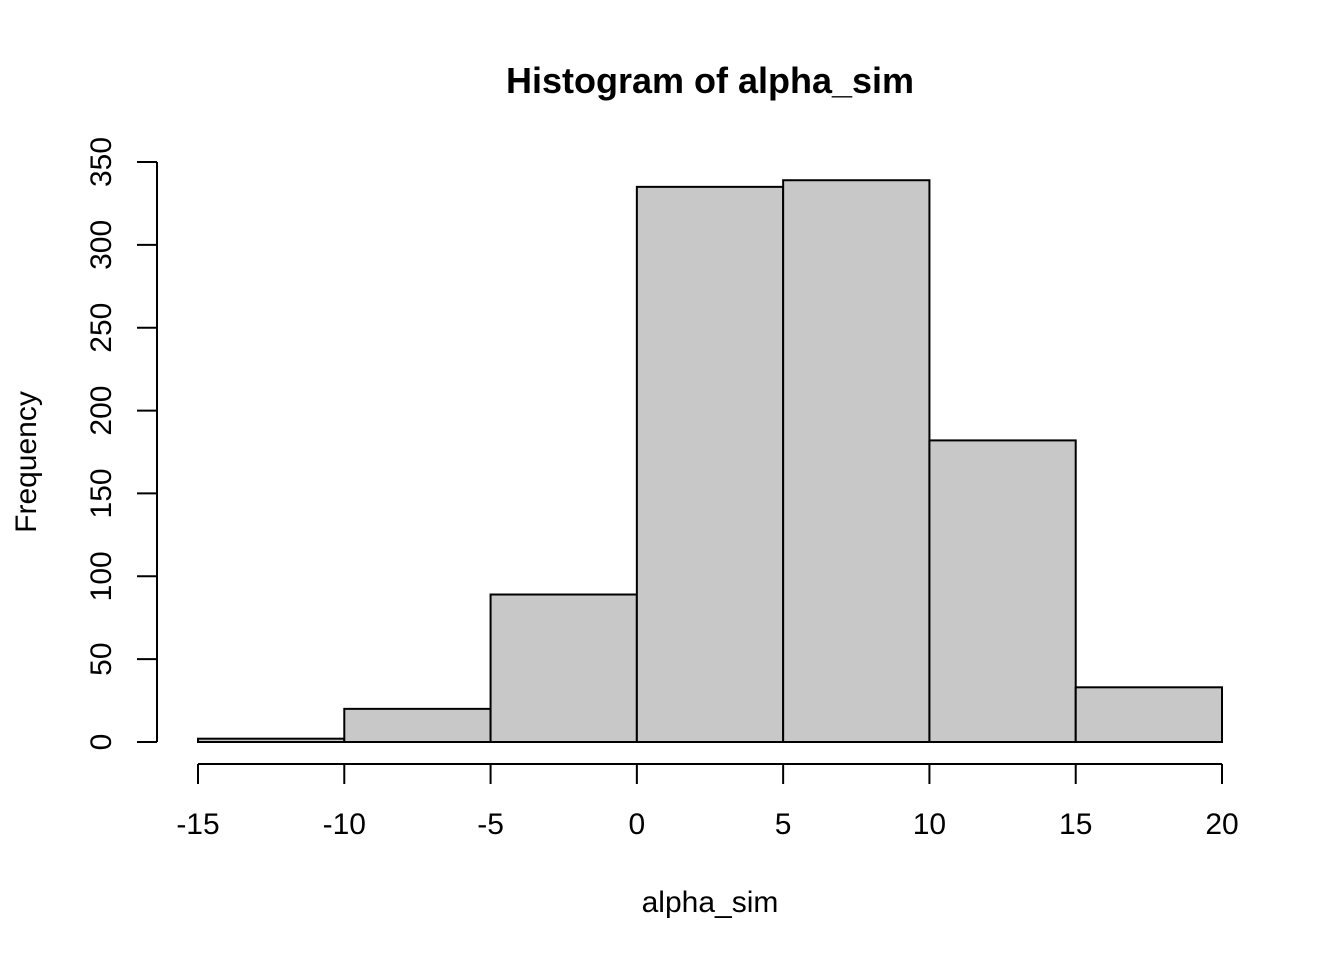 Image resolution: width=1344 pixels, height=960 pixels. Describe the element at coordinates (1221, 824) in the screenshot. I see `x-tick-label-7: 20` at that location.